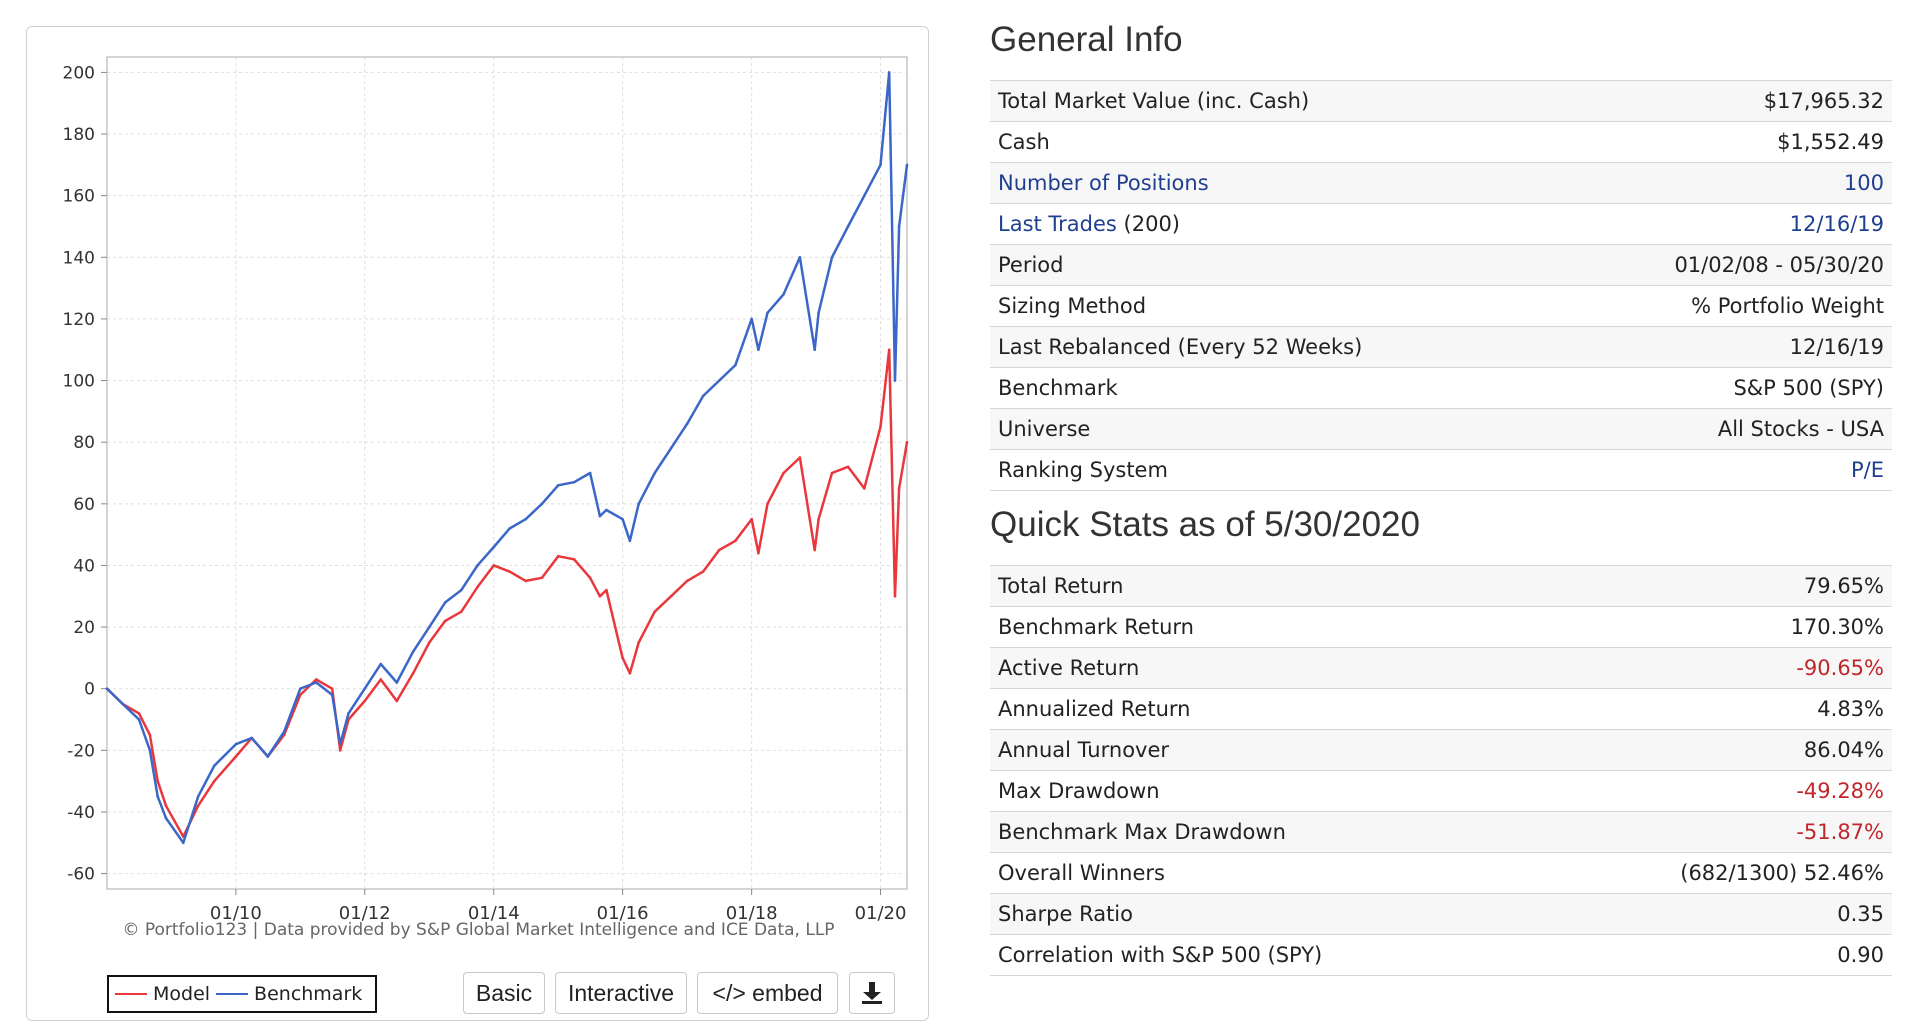 This screenshot has width=1908, height=1032. Describe the element at coordinates (1715, 586) in the screenshot. I see `row-value: 79.65%` at that location.